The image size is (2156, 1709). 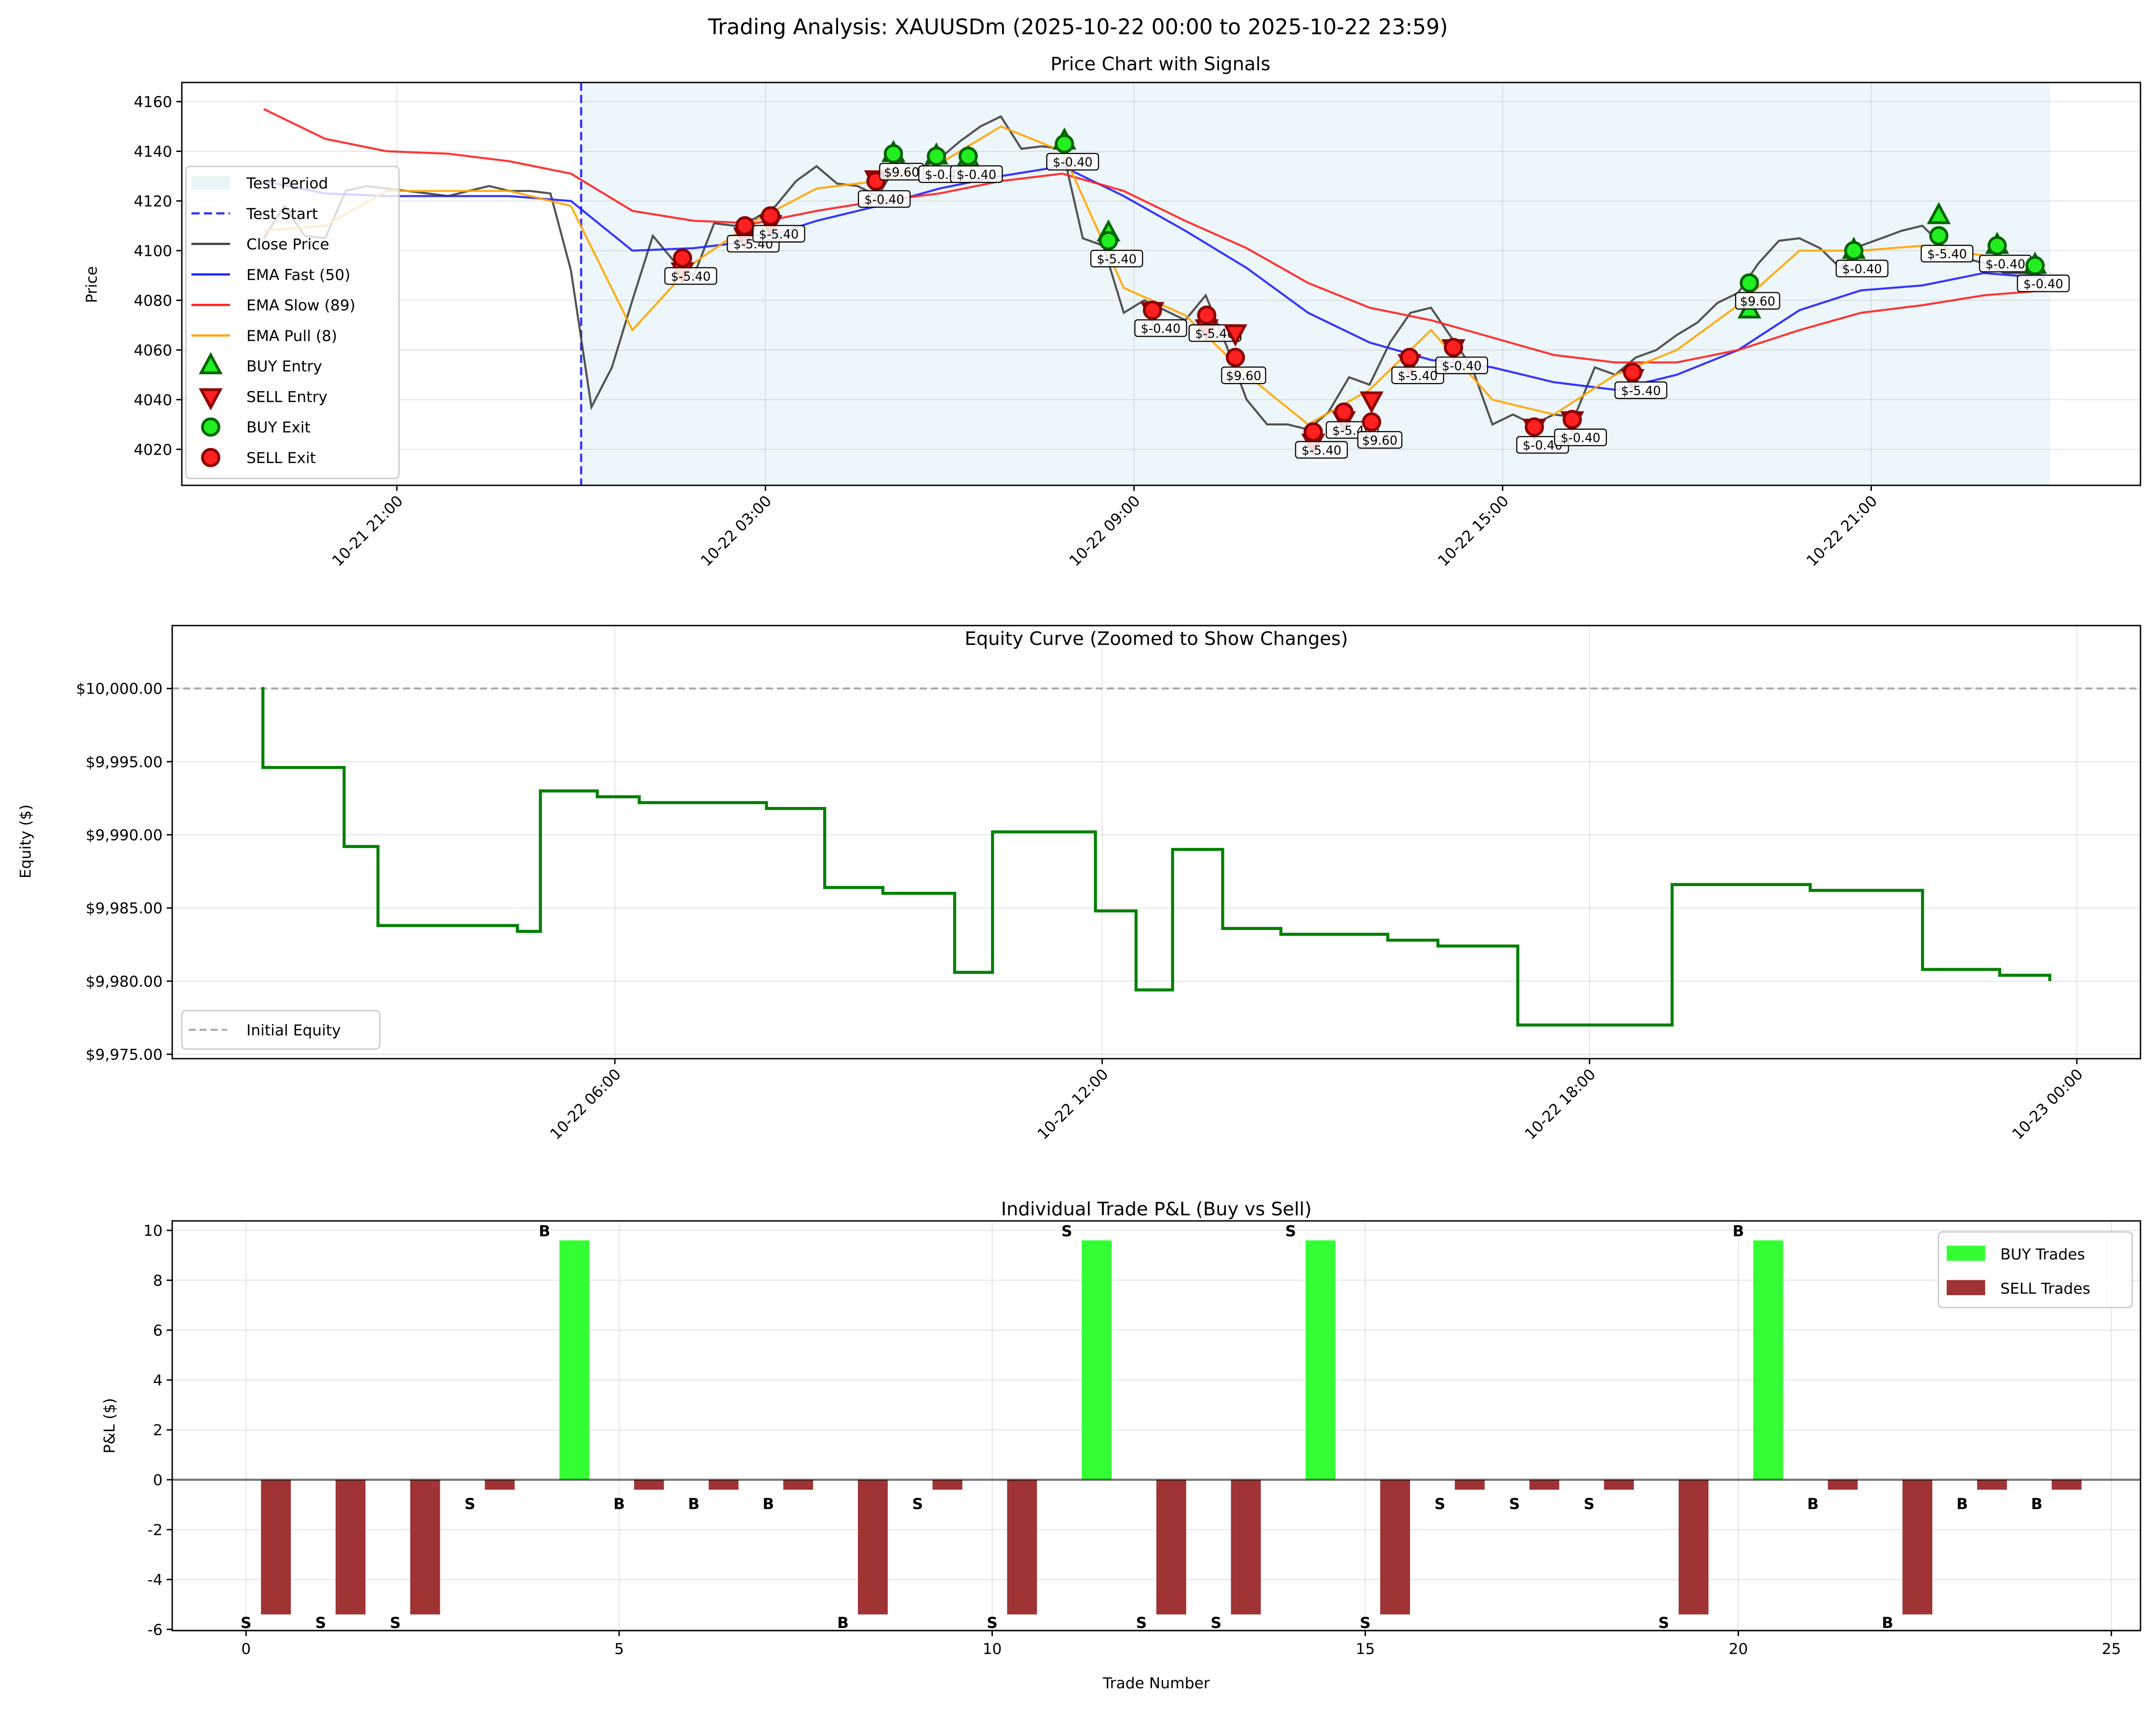 I want to click on x-tick-label: 20, so click(x=1739, y=1649).